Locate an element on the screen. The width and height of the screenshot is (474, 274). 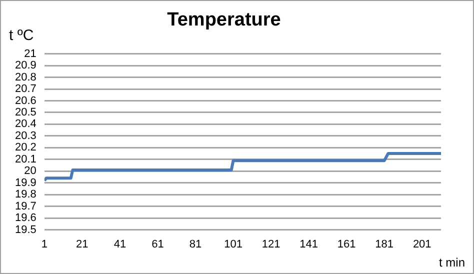
y-tick-label: 19.6 is located at coordinates (25, 218).